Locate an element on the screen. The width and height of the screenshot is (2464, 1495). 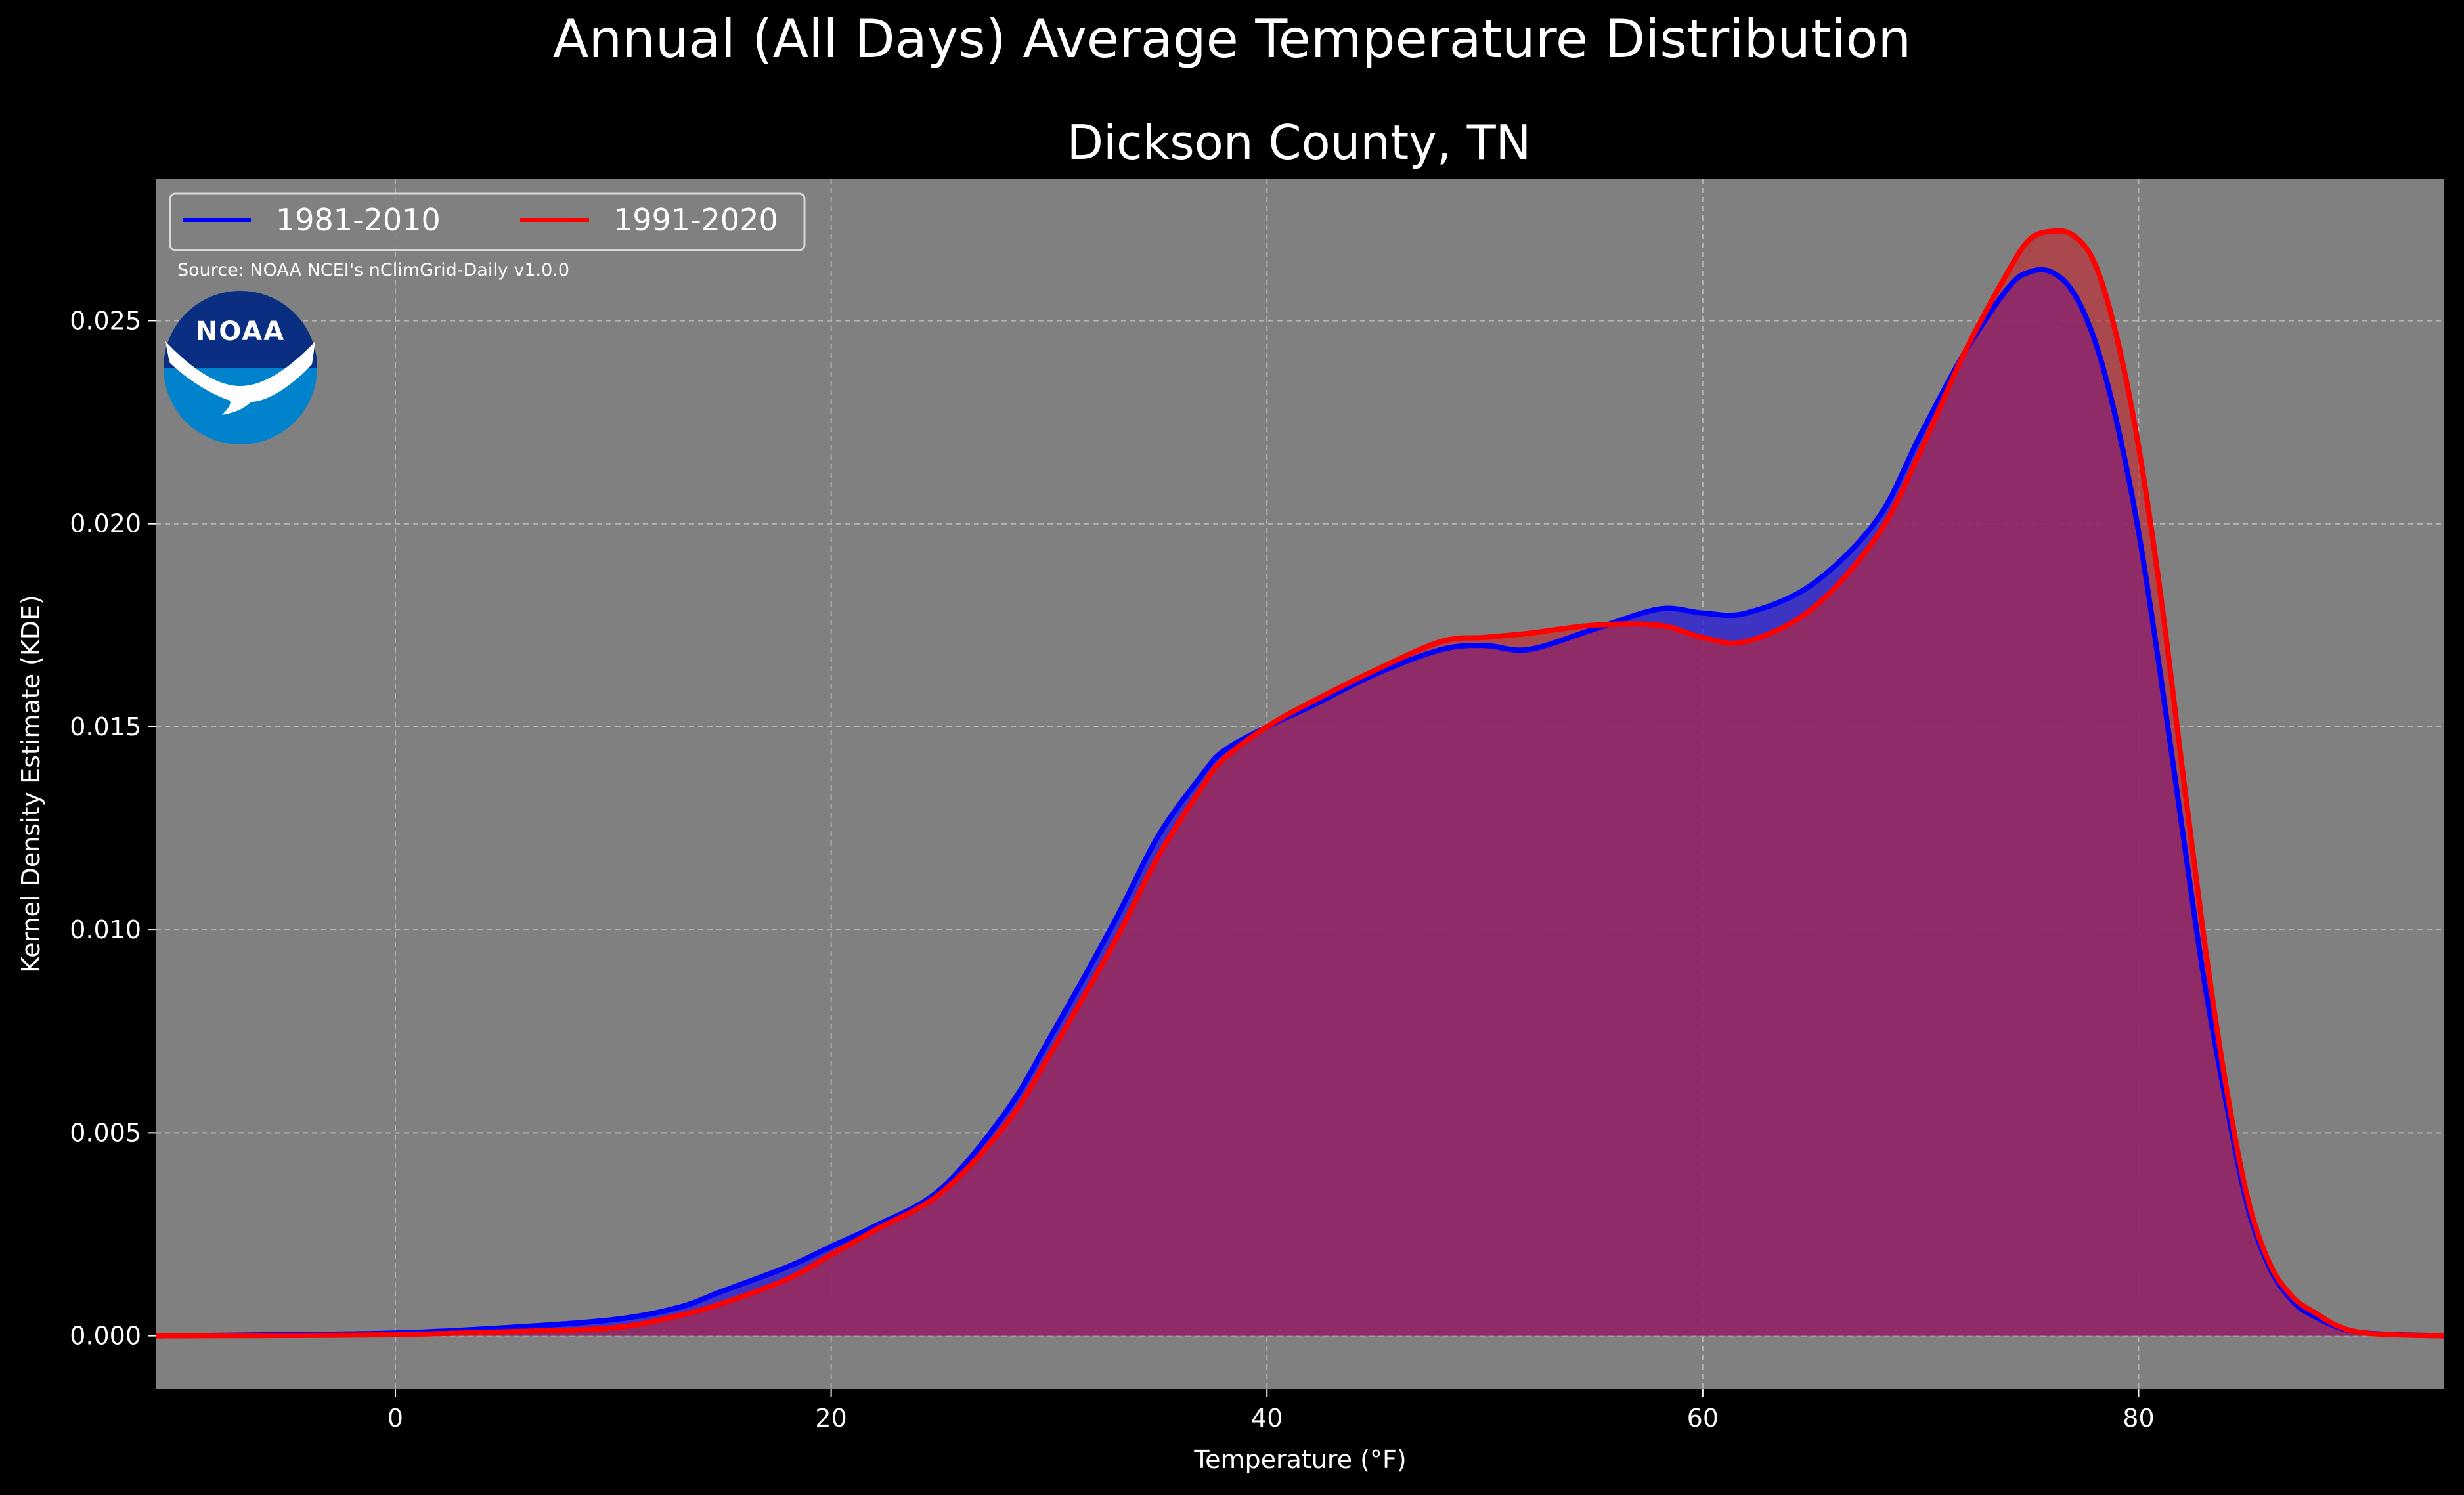
x-tick-label: 60 is located at coordinates (1703, 1418).